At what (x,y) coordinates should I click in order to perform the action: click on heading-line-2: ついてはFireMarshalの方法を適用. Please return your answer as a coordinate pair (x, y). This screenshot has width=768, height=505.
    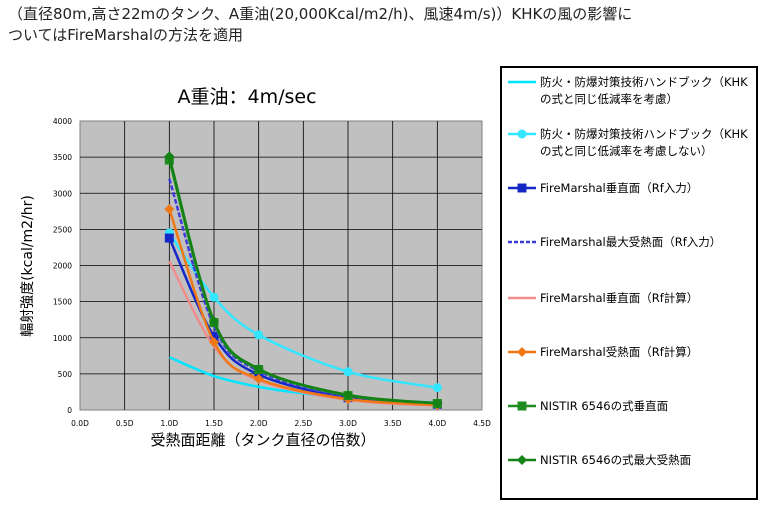
    Looking at the image, I should click on (126, 35).